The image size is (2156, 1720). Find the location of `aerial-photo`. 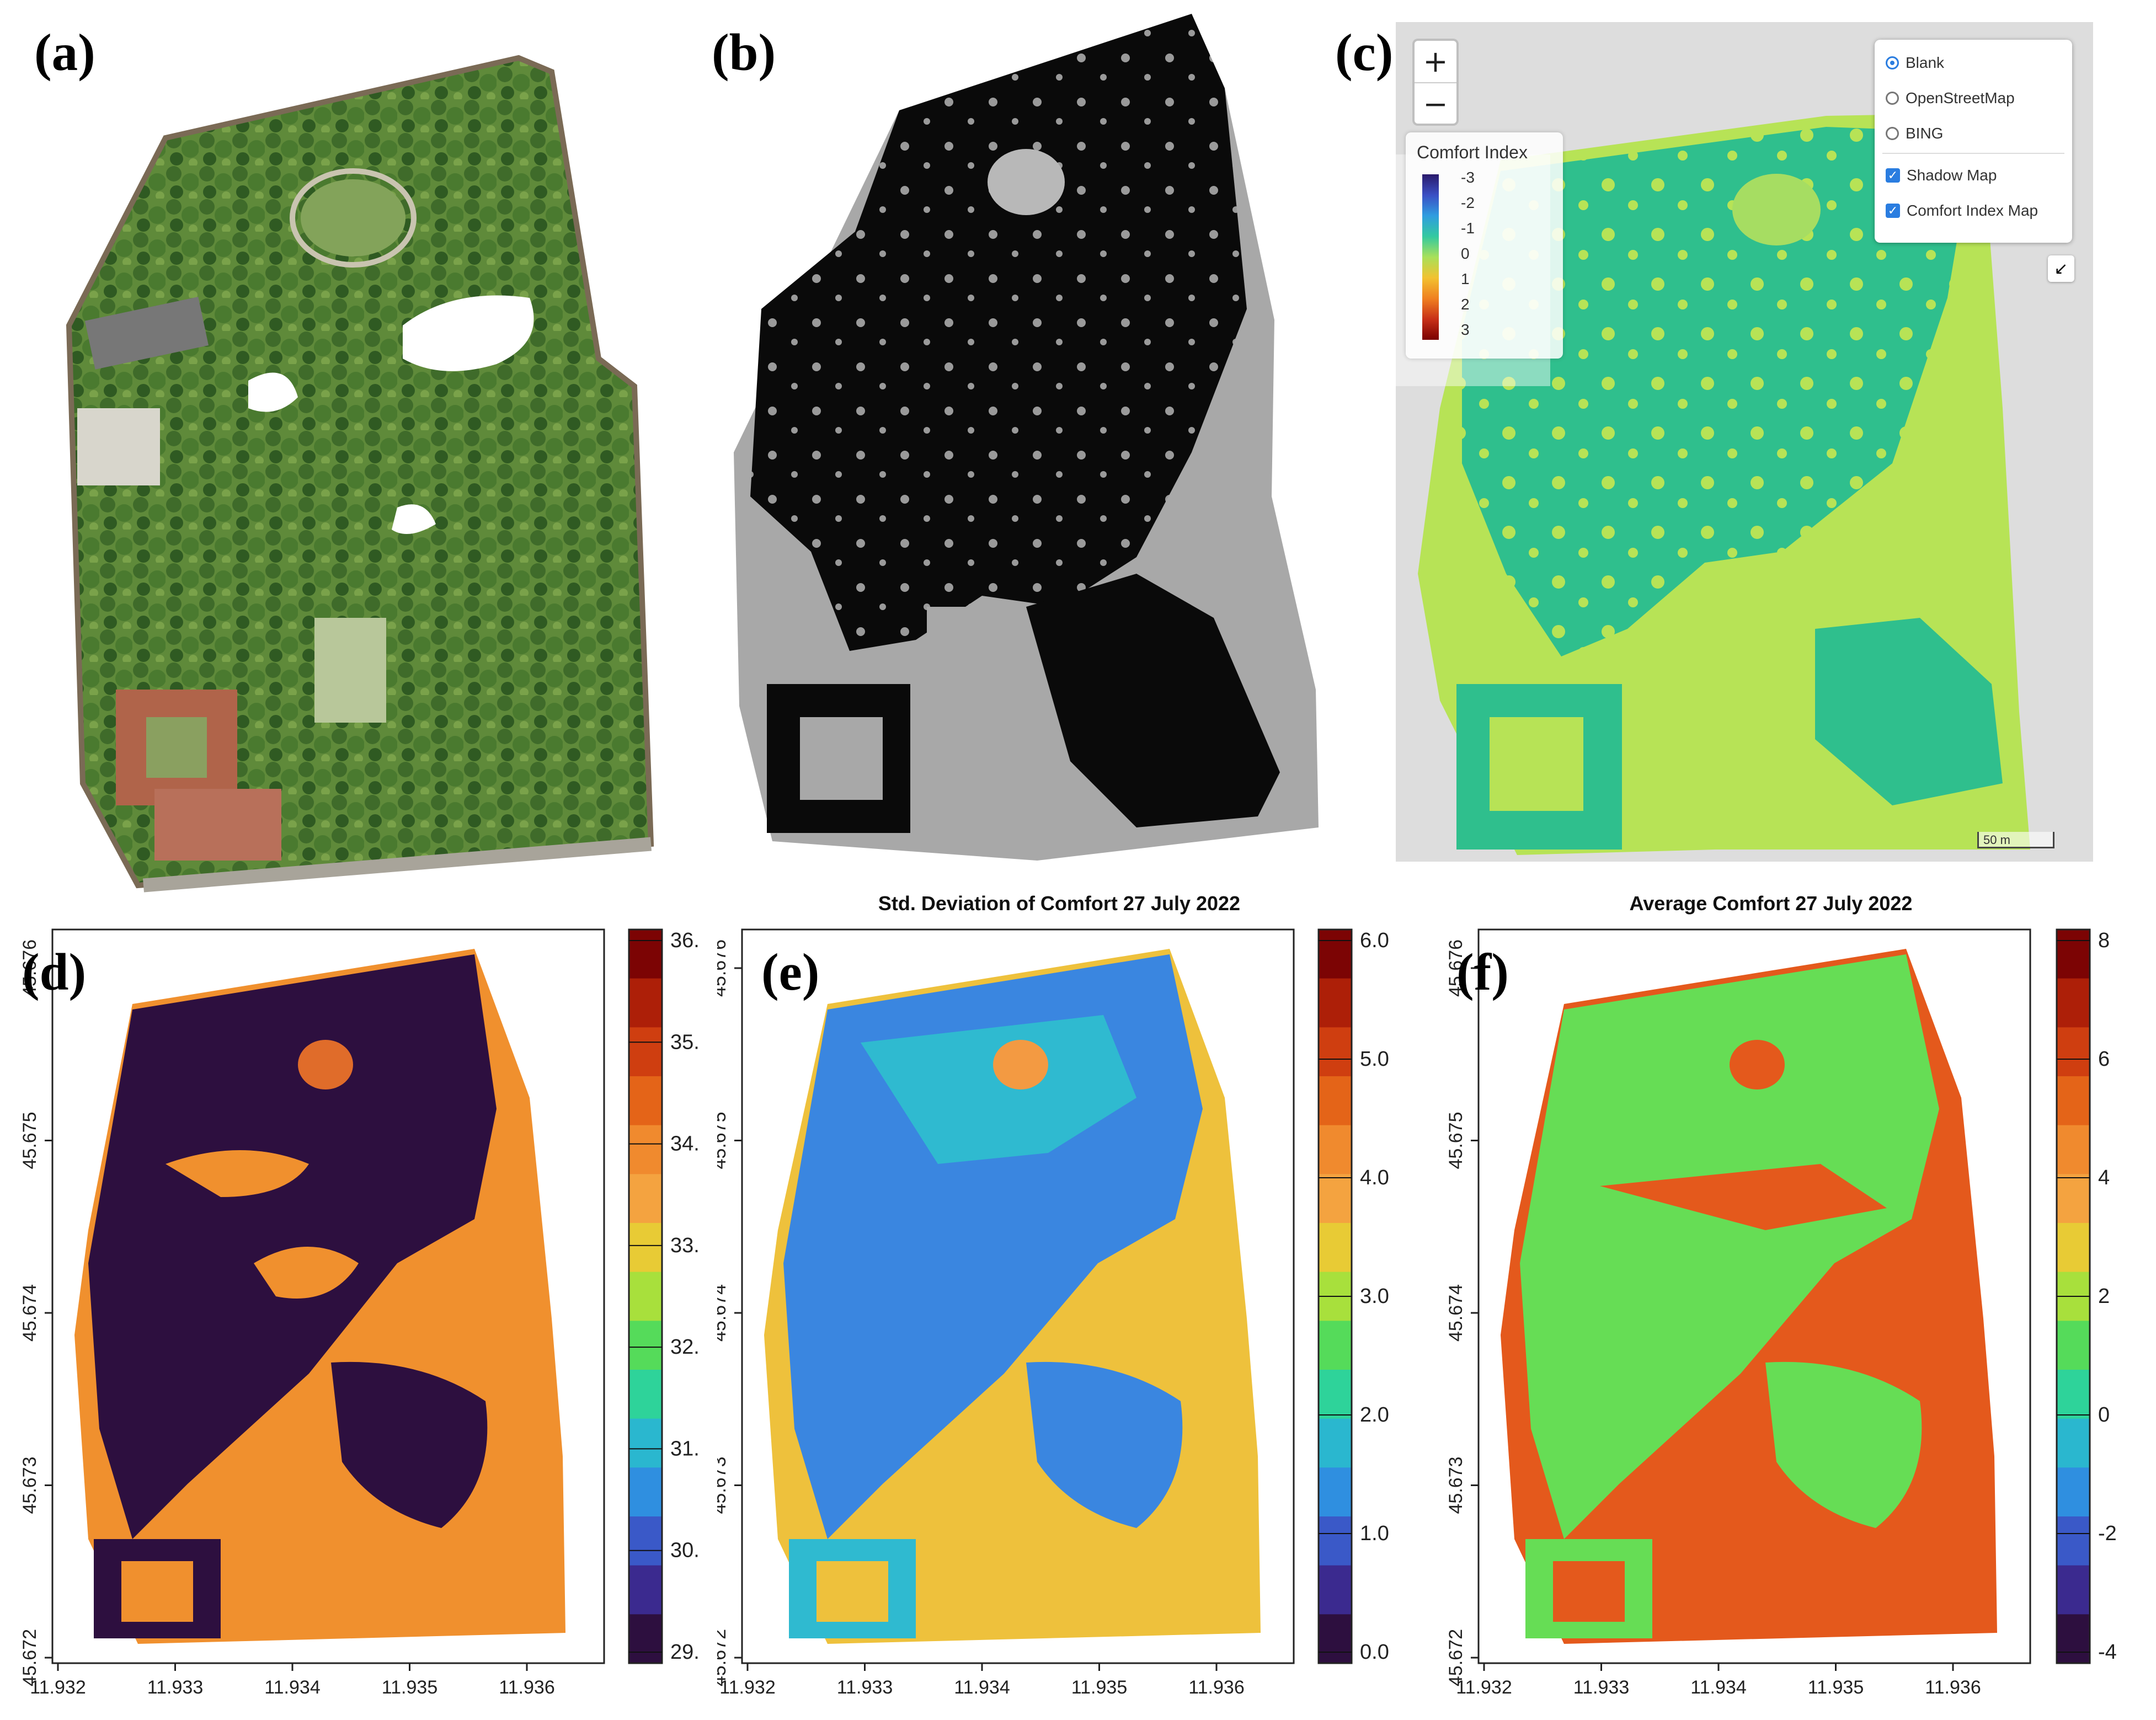

aerial-photo is located at coordinates (360, 474).